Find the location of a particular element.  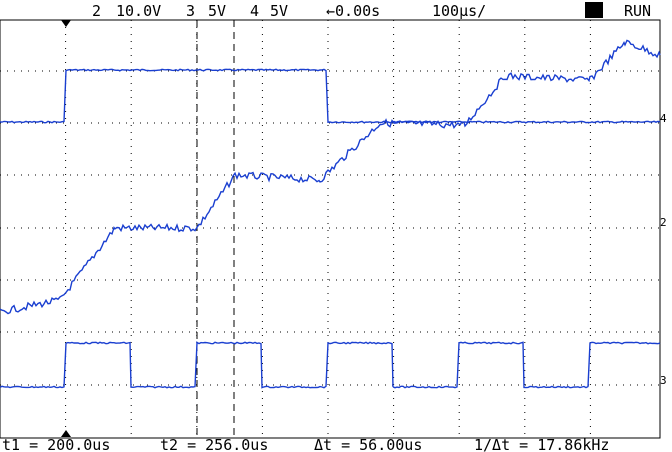

ch3-scale: 5V is located at coordinates (217, 11).